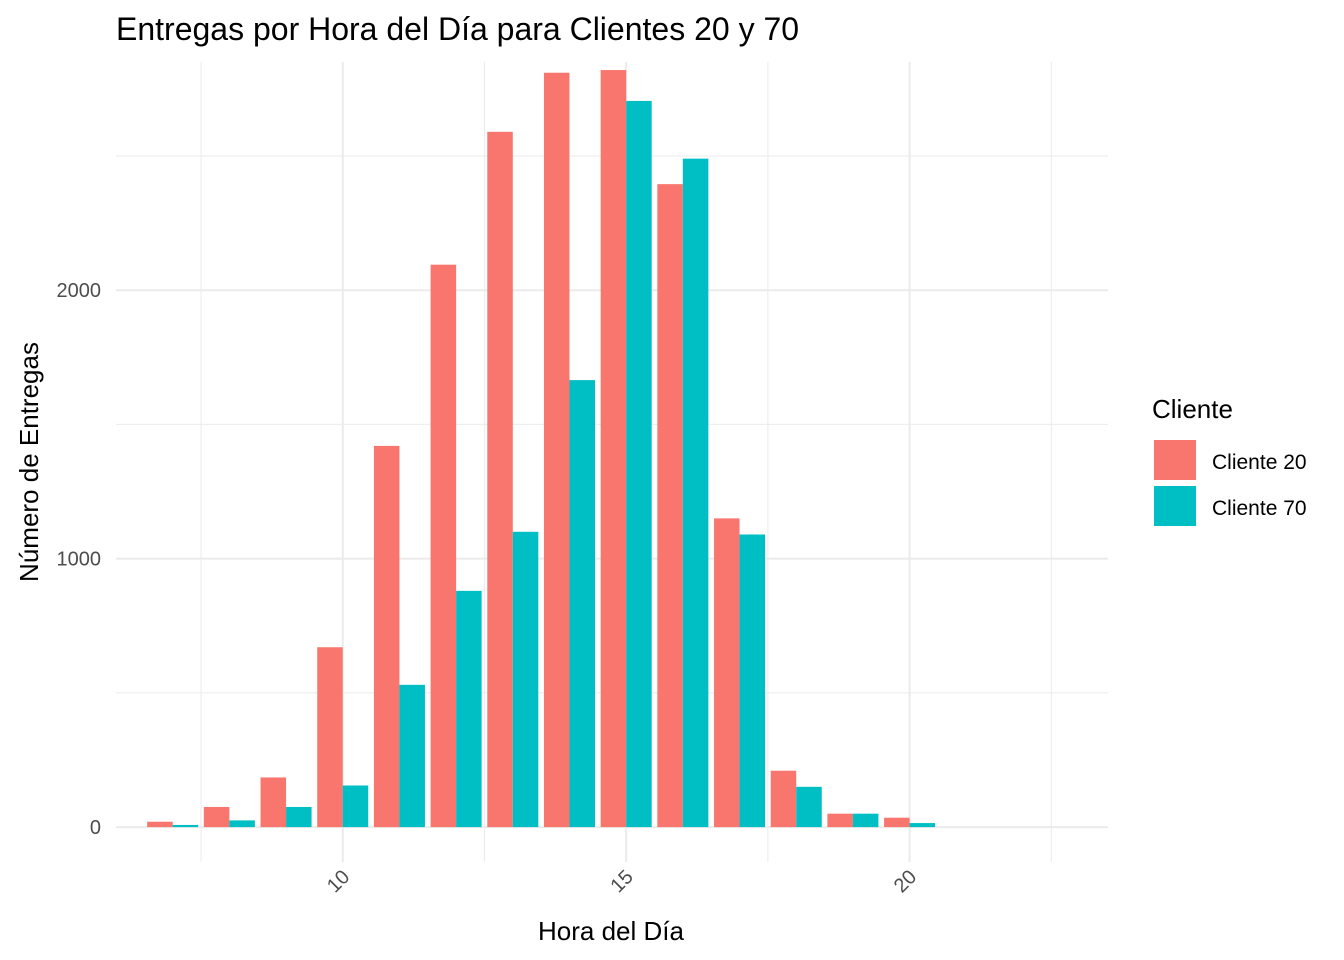 The width and height of the screenshot is (1344, 960). What do you see at coordinates (160, 824) in the screenshot?
I see `bar-cliente-20-h7` at bounding box center [160, 824].